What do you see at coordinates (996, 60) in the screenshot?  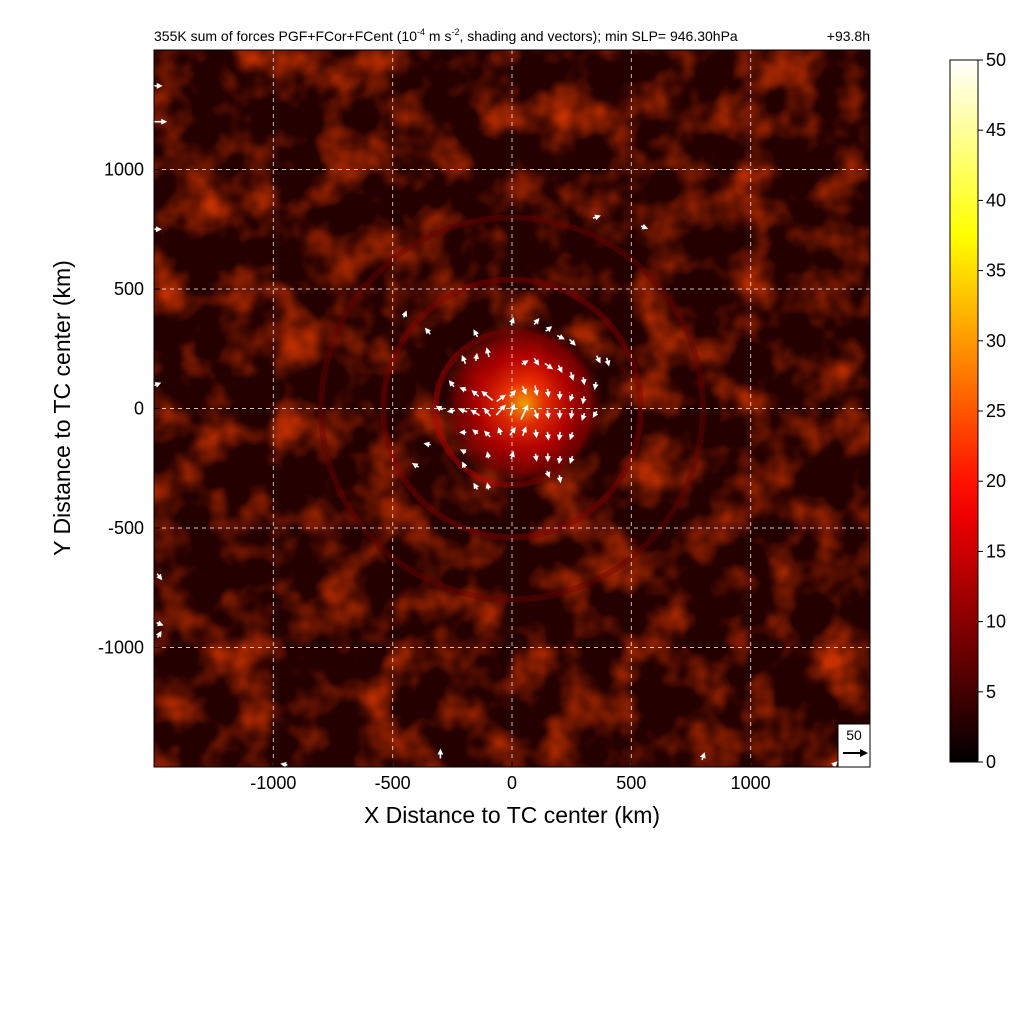 I see `colorbar-tick-label: 50` at bounding box center [996, 60].